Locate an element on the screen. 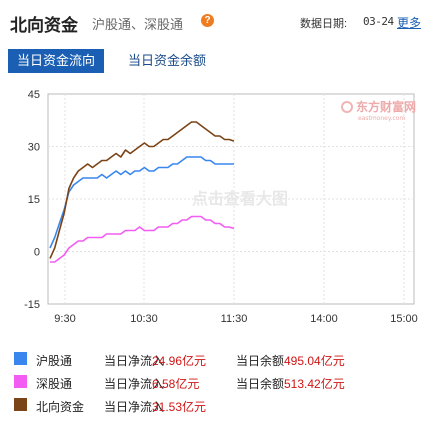 Image resolution: width=433 pixels, height=429 pixels. y-tick-label: 45 is located at coordinates (34, 95).